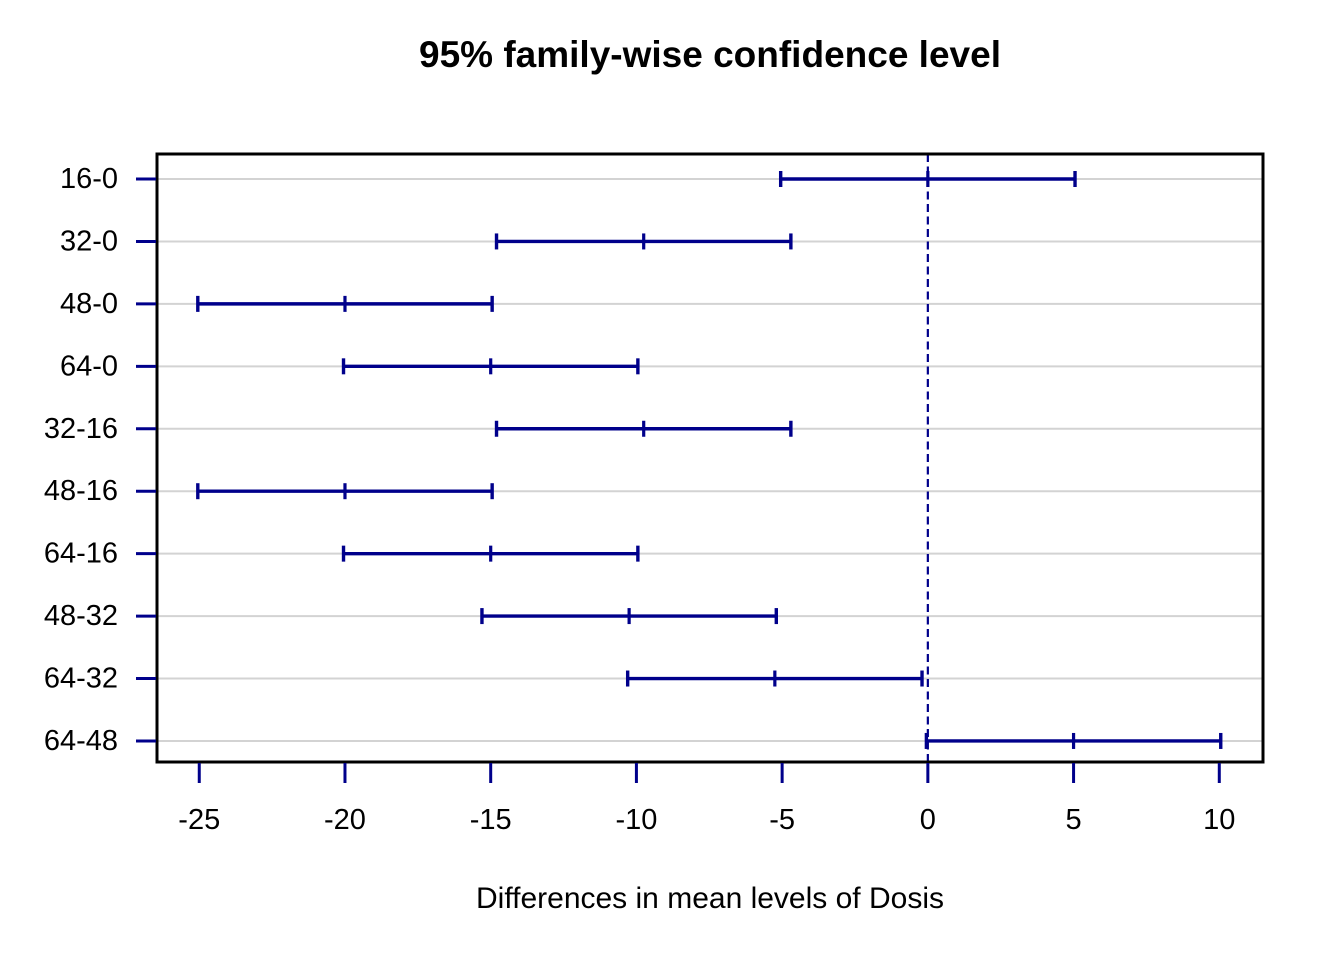 The width and height of the screenshot is (1344, 960). Describe the element at coordinates (1073, 820) in the screenshot. I see `x-tick-label: 5` at that location.